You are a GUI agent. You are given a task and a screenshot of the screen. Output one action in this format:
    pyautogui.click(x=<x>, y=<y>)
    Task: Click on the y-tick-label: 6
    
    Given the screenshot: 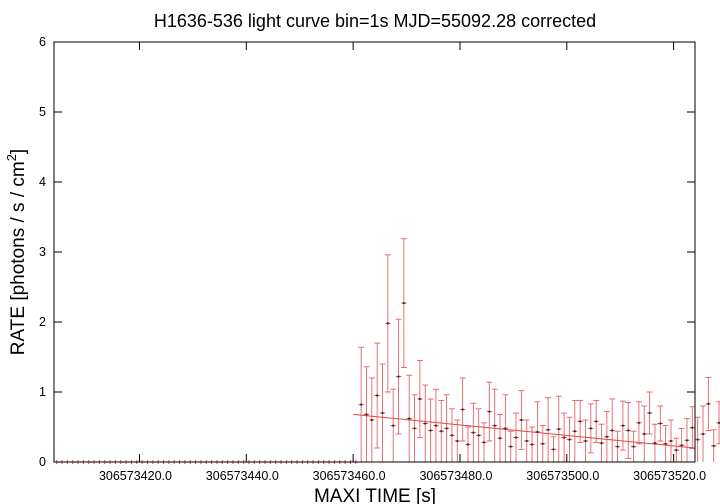 What is the action you would take?
    pyautogui.click(x=42, y=42)
    